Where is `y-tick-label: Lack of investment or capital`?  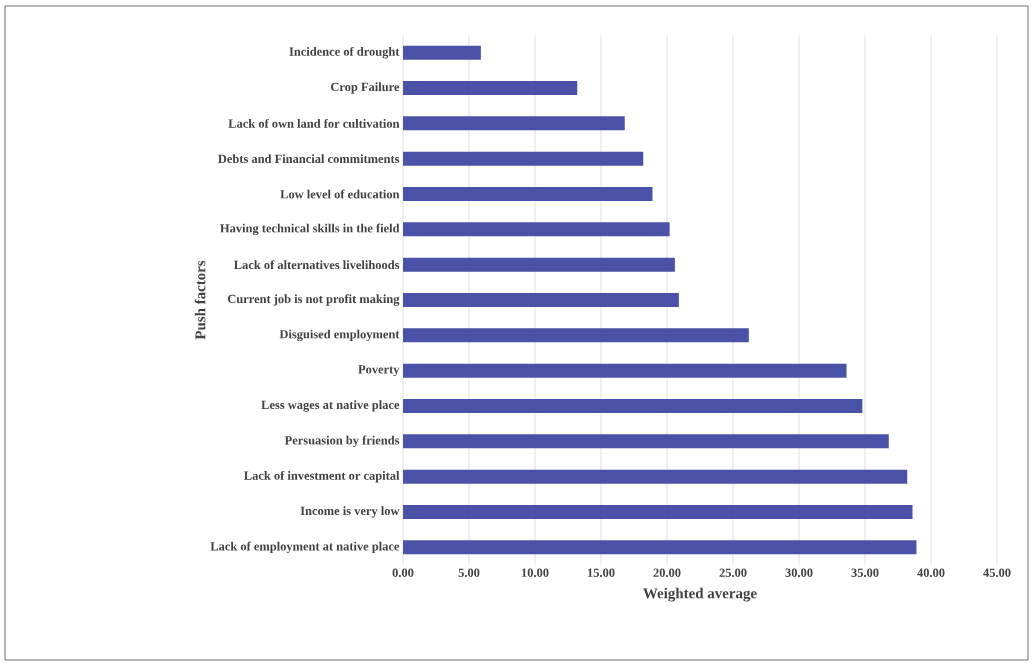 y-tick-label: Lack of investment or capital is located at coordinates (322, 476).